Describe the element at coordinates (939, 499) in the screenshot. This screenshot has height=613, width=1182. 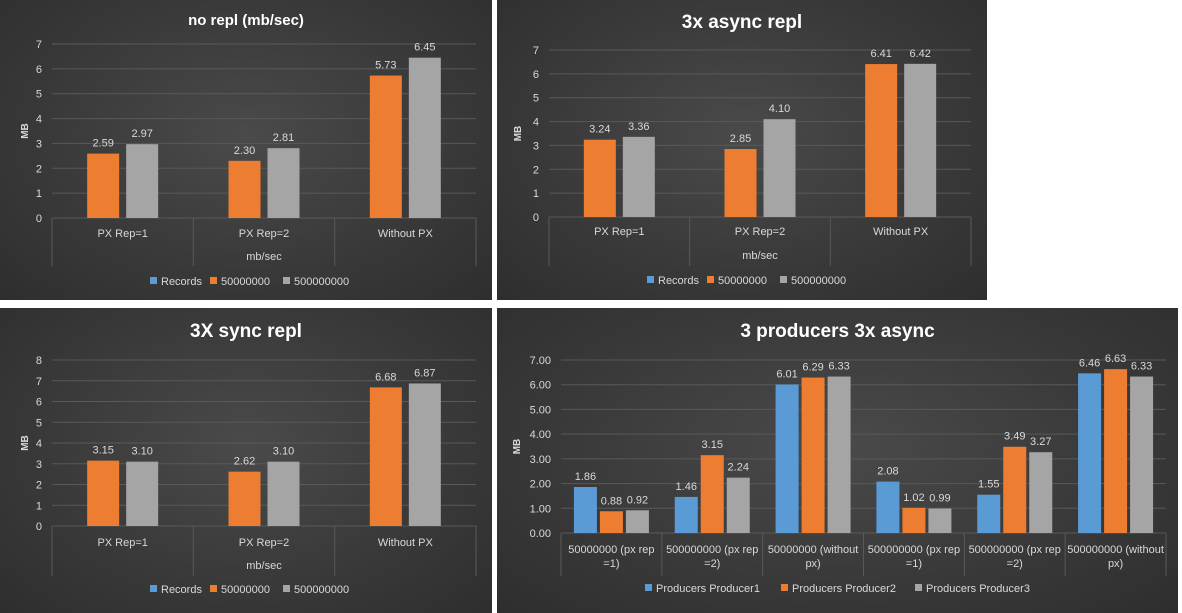
I see `data-label: 0.99` at that location.